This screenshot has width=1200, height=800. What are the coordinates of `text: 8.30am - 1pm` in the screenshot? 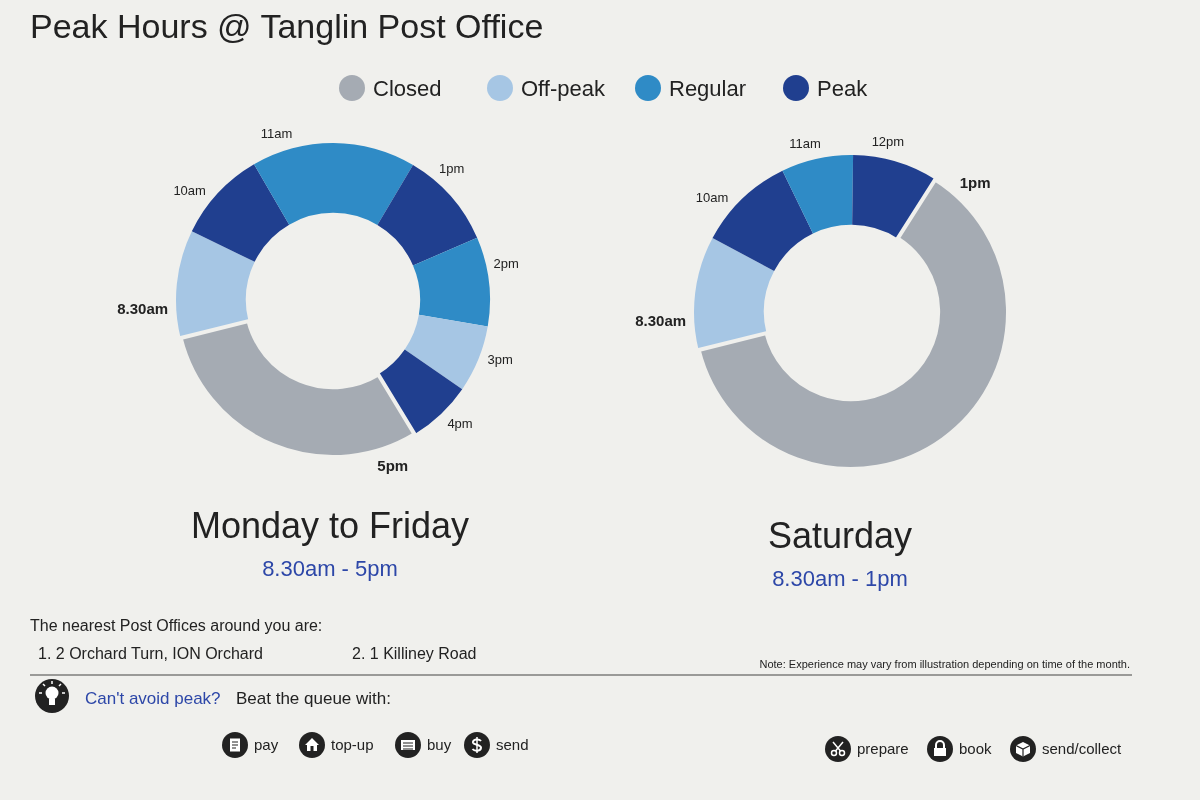 It's located at (840, 578).